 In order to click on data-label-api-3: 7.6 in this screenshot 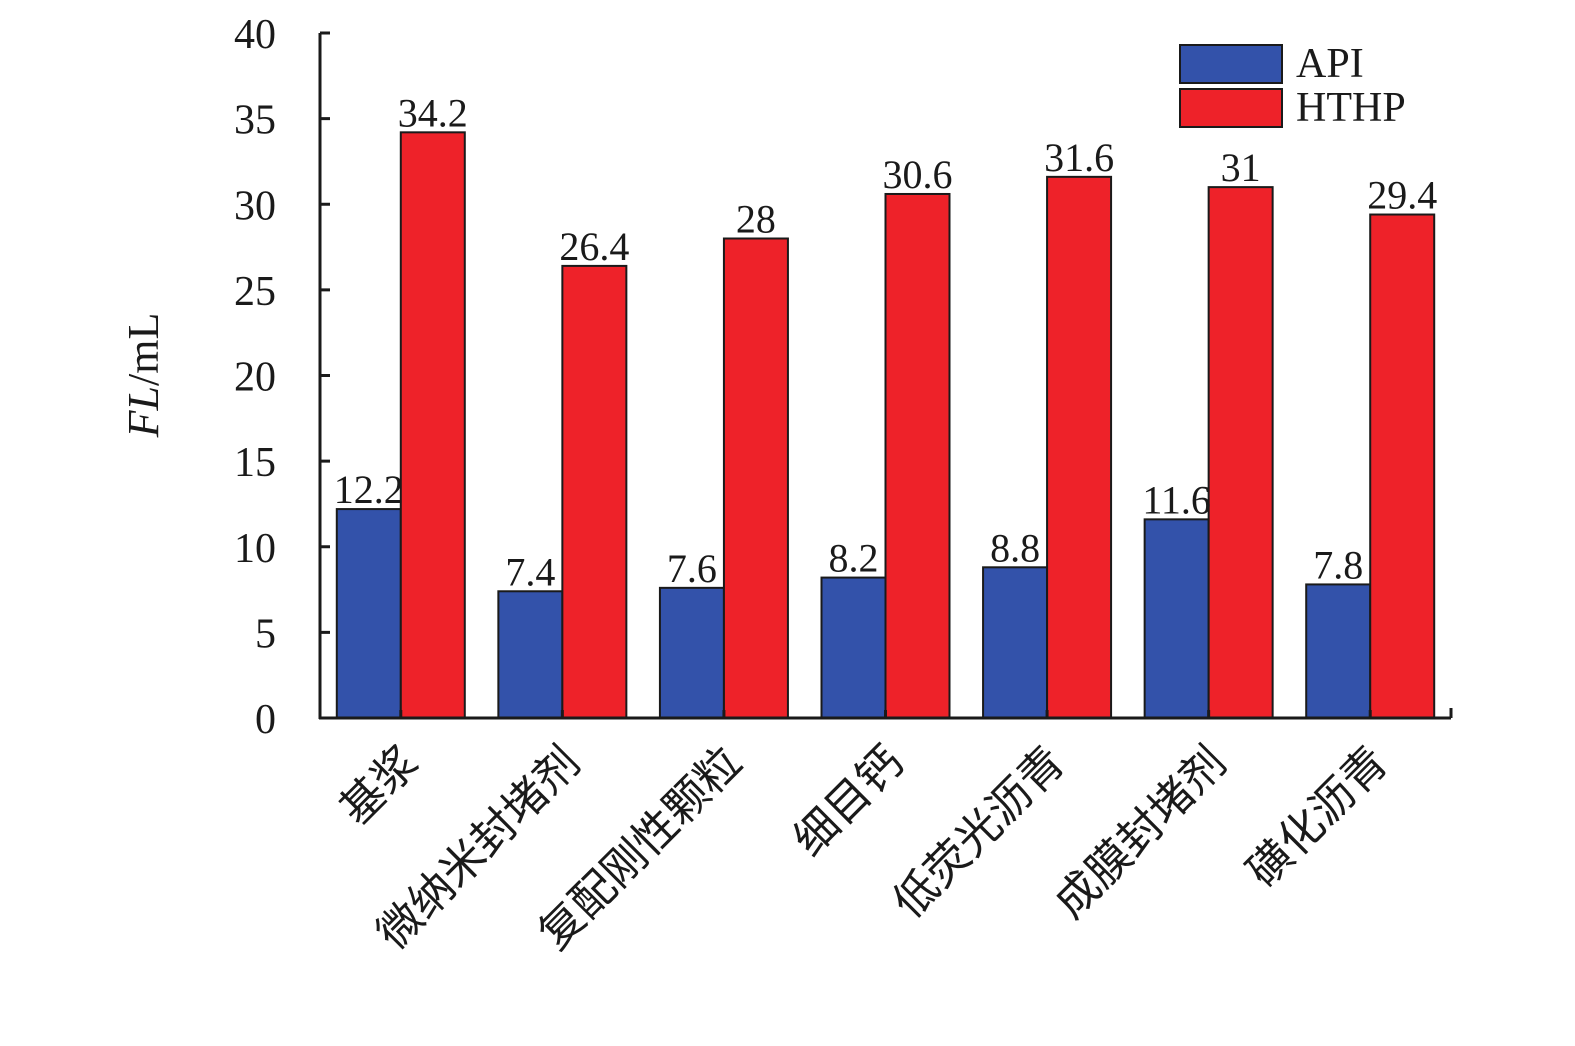, I will do `click(692, 568)`.